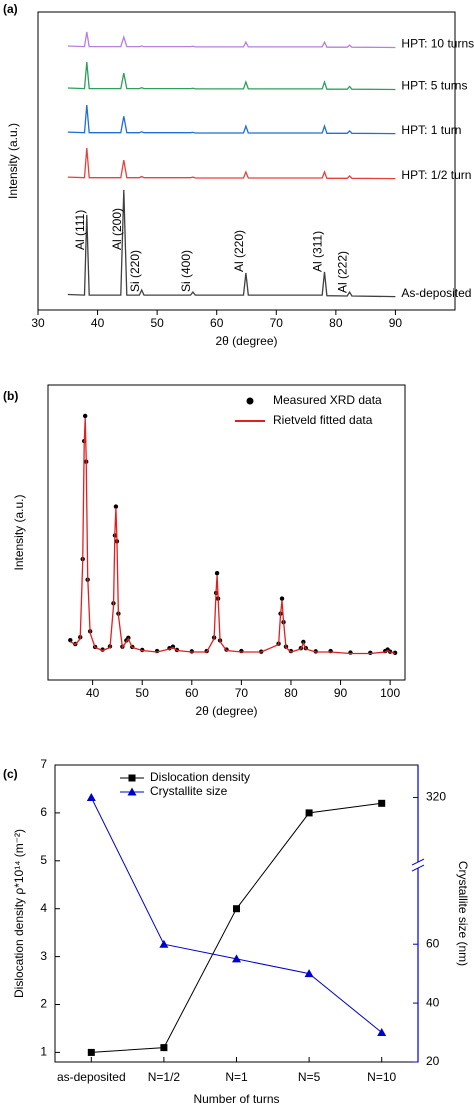 The height and width of the screenshot is (1111, 474). I want to click on panel-label: (b), so click(10, 396).